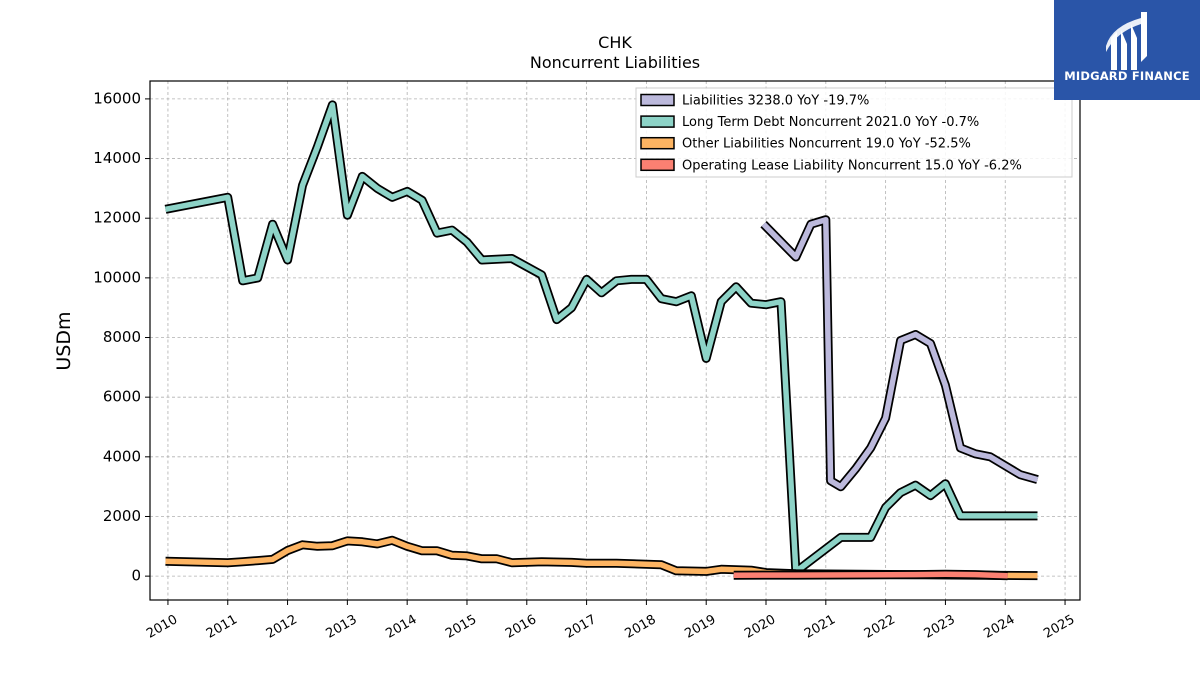  Describe the element at coordinates (775, 101) in the screenshot. I see `legend-label-0: Liabilities 3238.0 YoY -19.7%` at that location.